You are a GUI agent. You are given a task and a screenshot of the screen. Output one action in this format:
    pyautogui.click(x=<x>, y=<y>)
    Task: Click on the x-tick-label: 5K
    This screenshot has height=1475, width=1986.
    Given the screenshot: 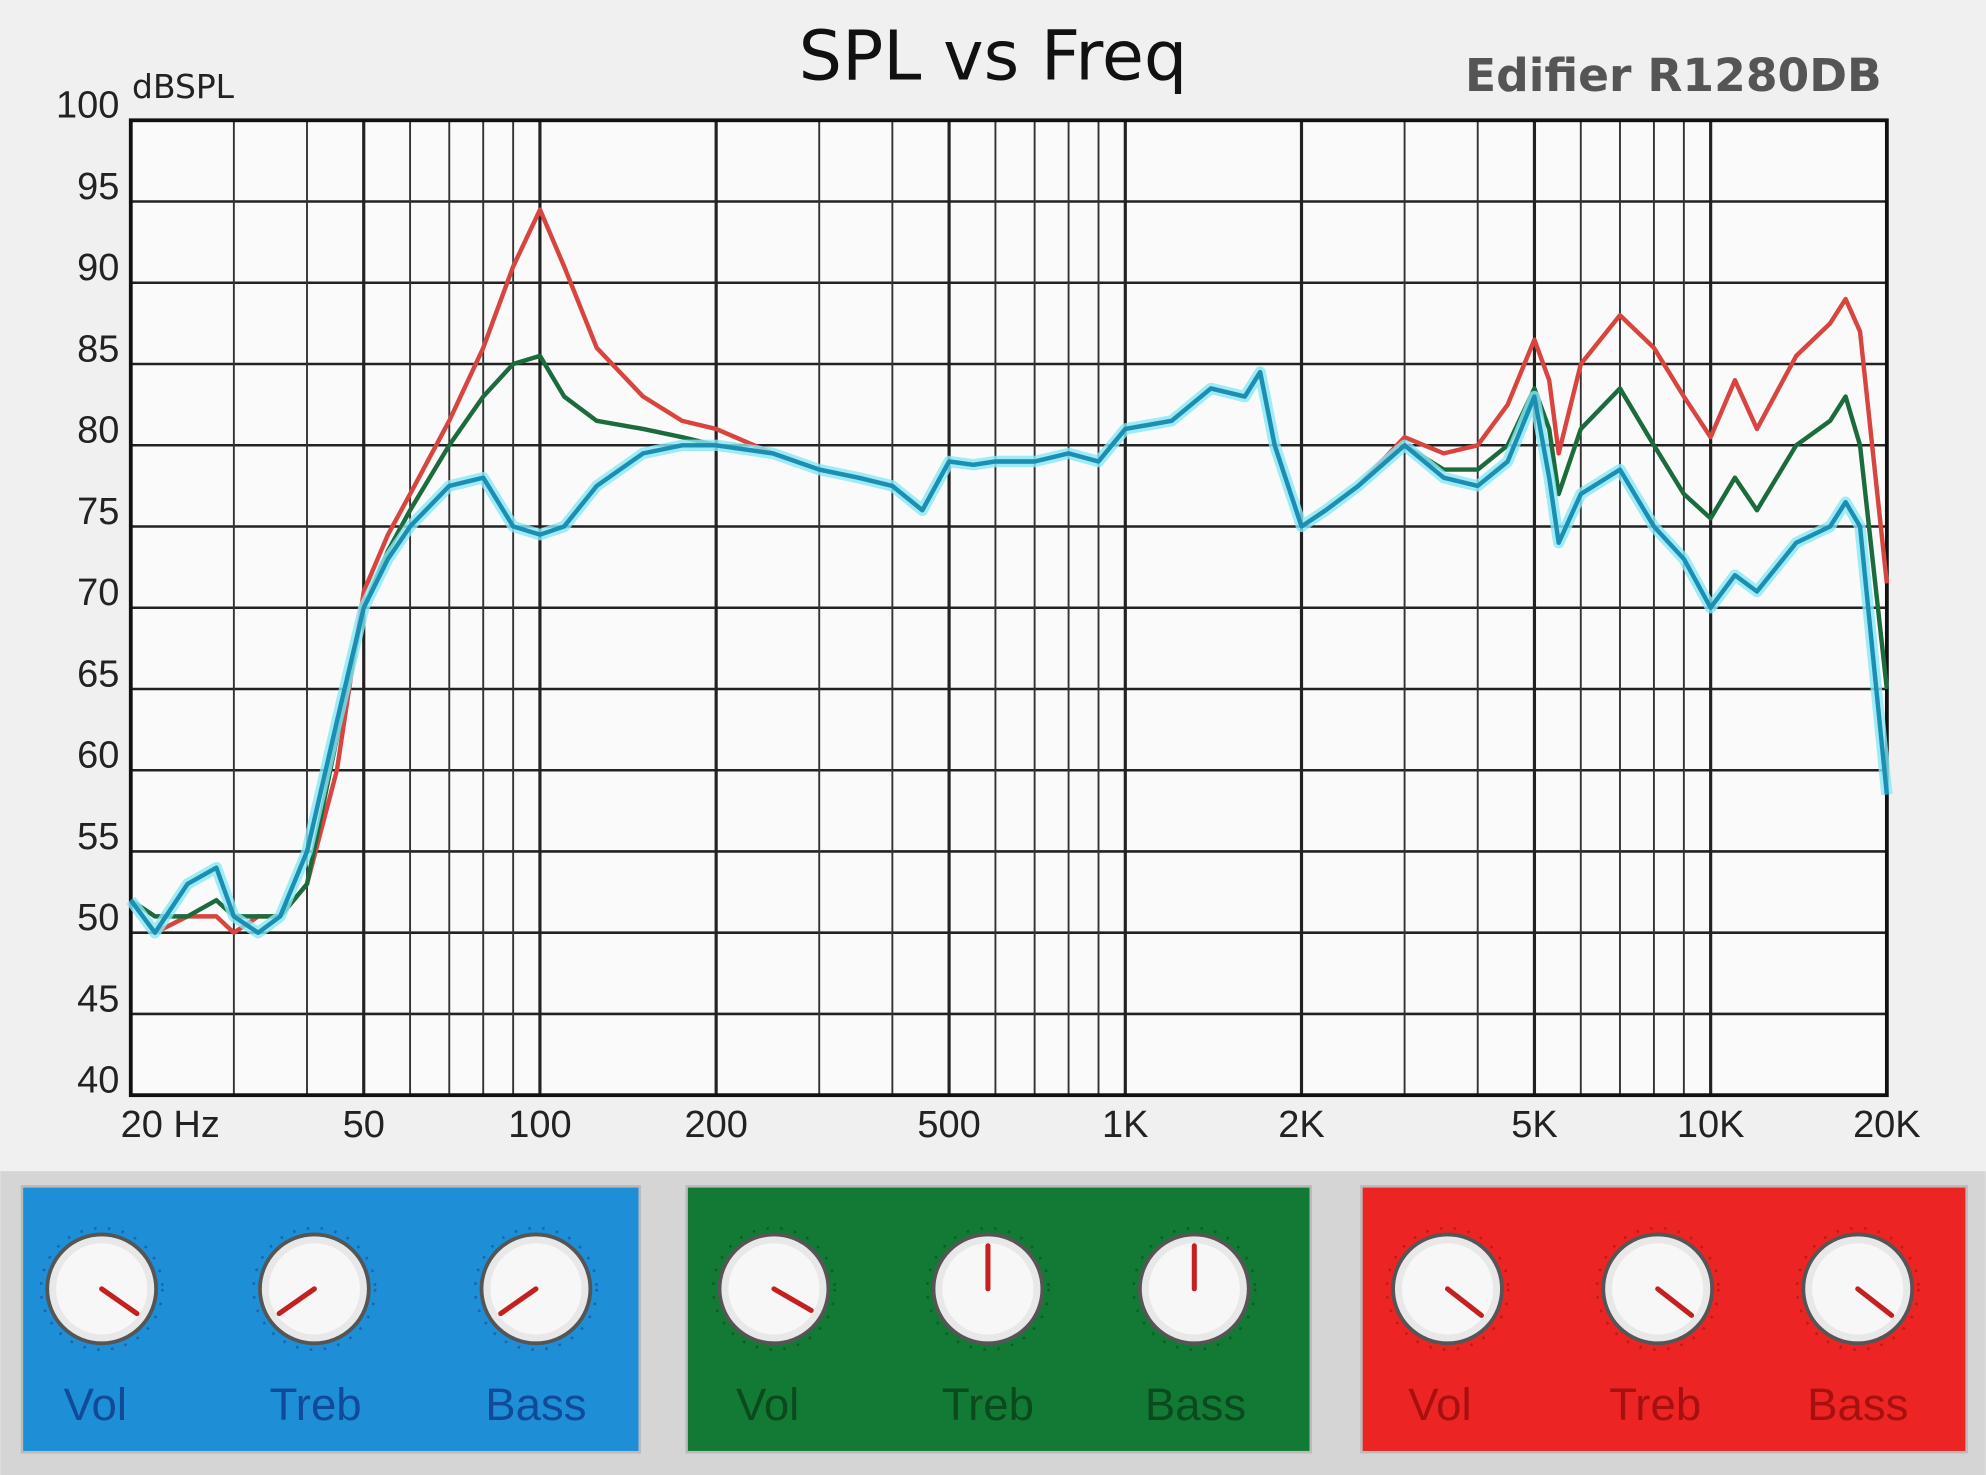 What is the action you would take?
    pyautogui.click(x=1534, y=1125)
    